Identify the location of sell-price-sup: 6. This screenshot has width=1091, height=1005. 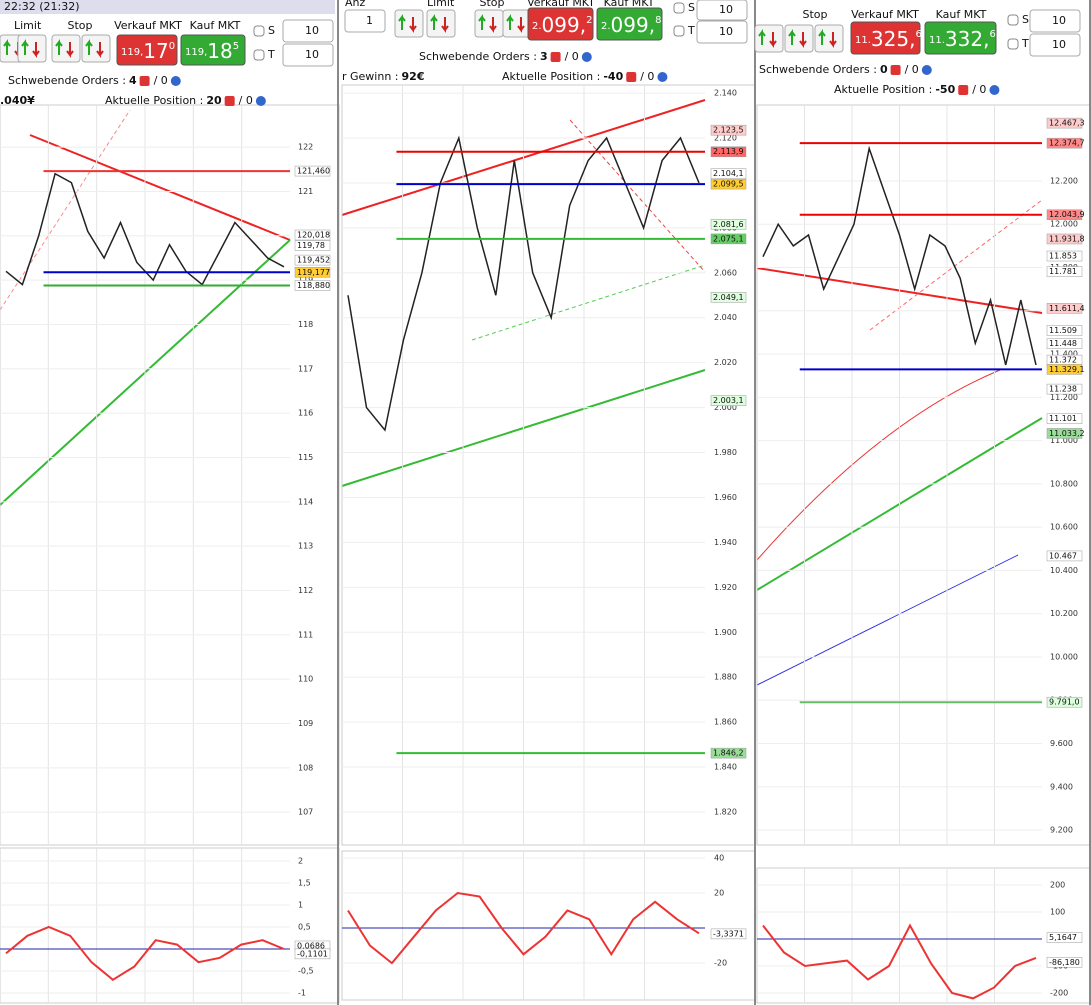
(918, 34).